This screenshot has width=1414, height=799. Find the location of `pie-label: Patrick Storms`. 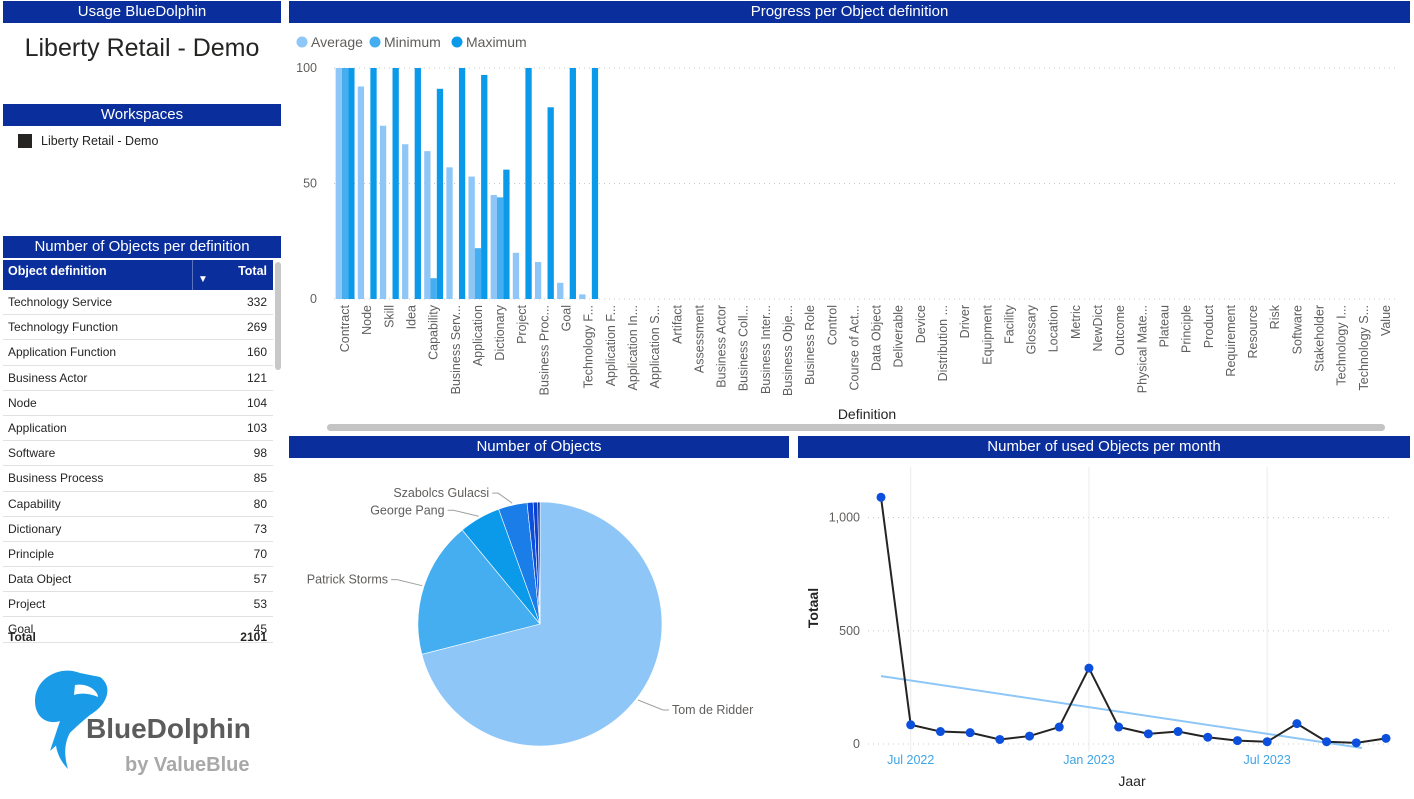

pie-label: Patrick Storms is located at coordinates (347, 580).